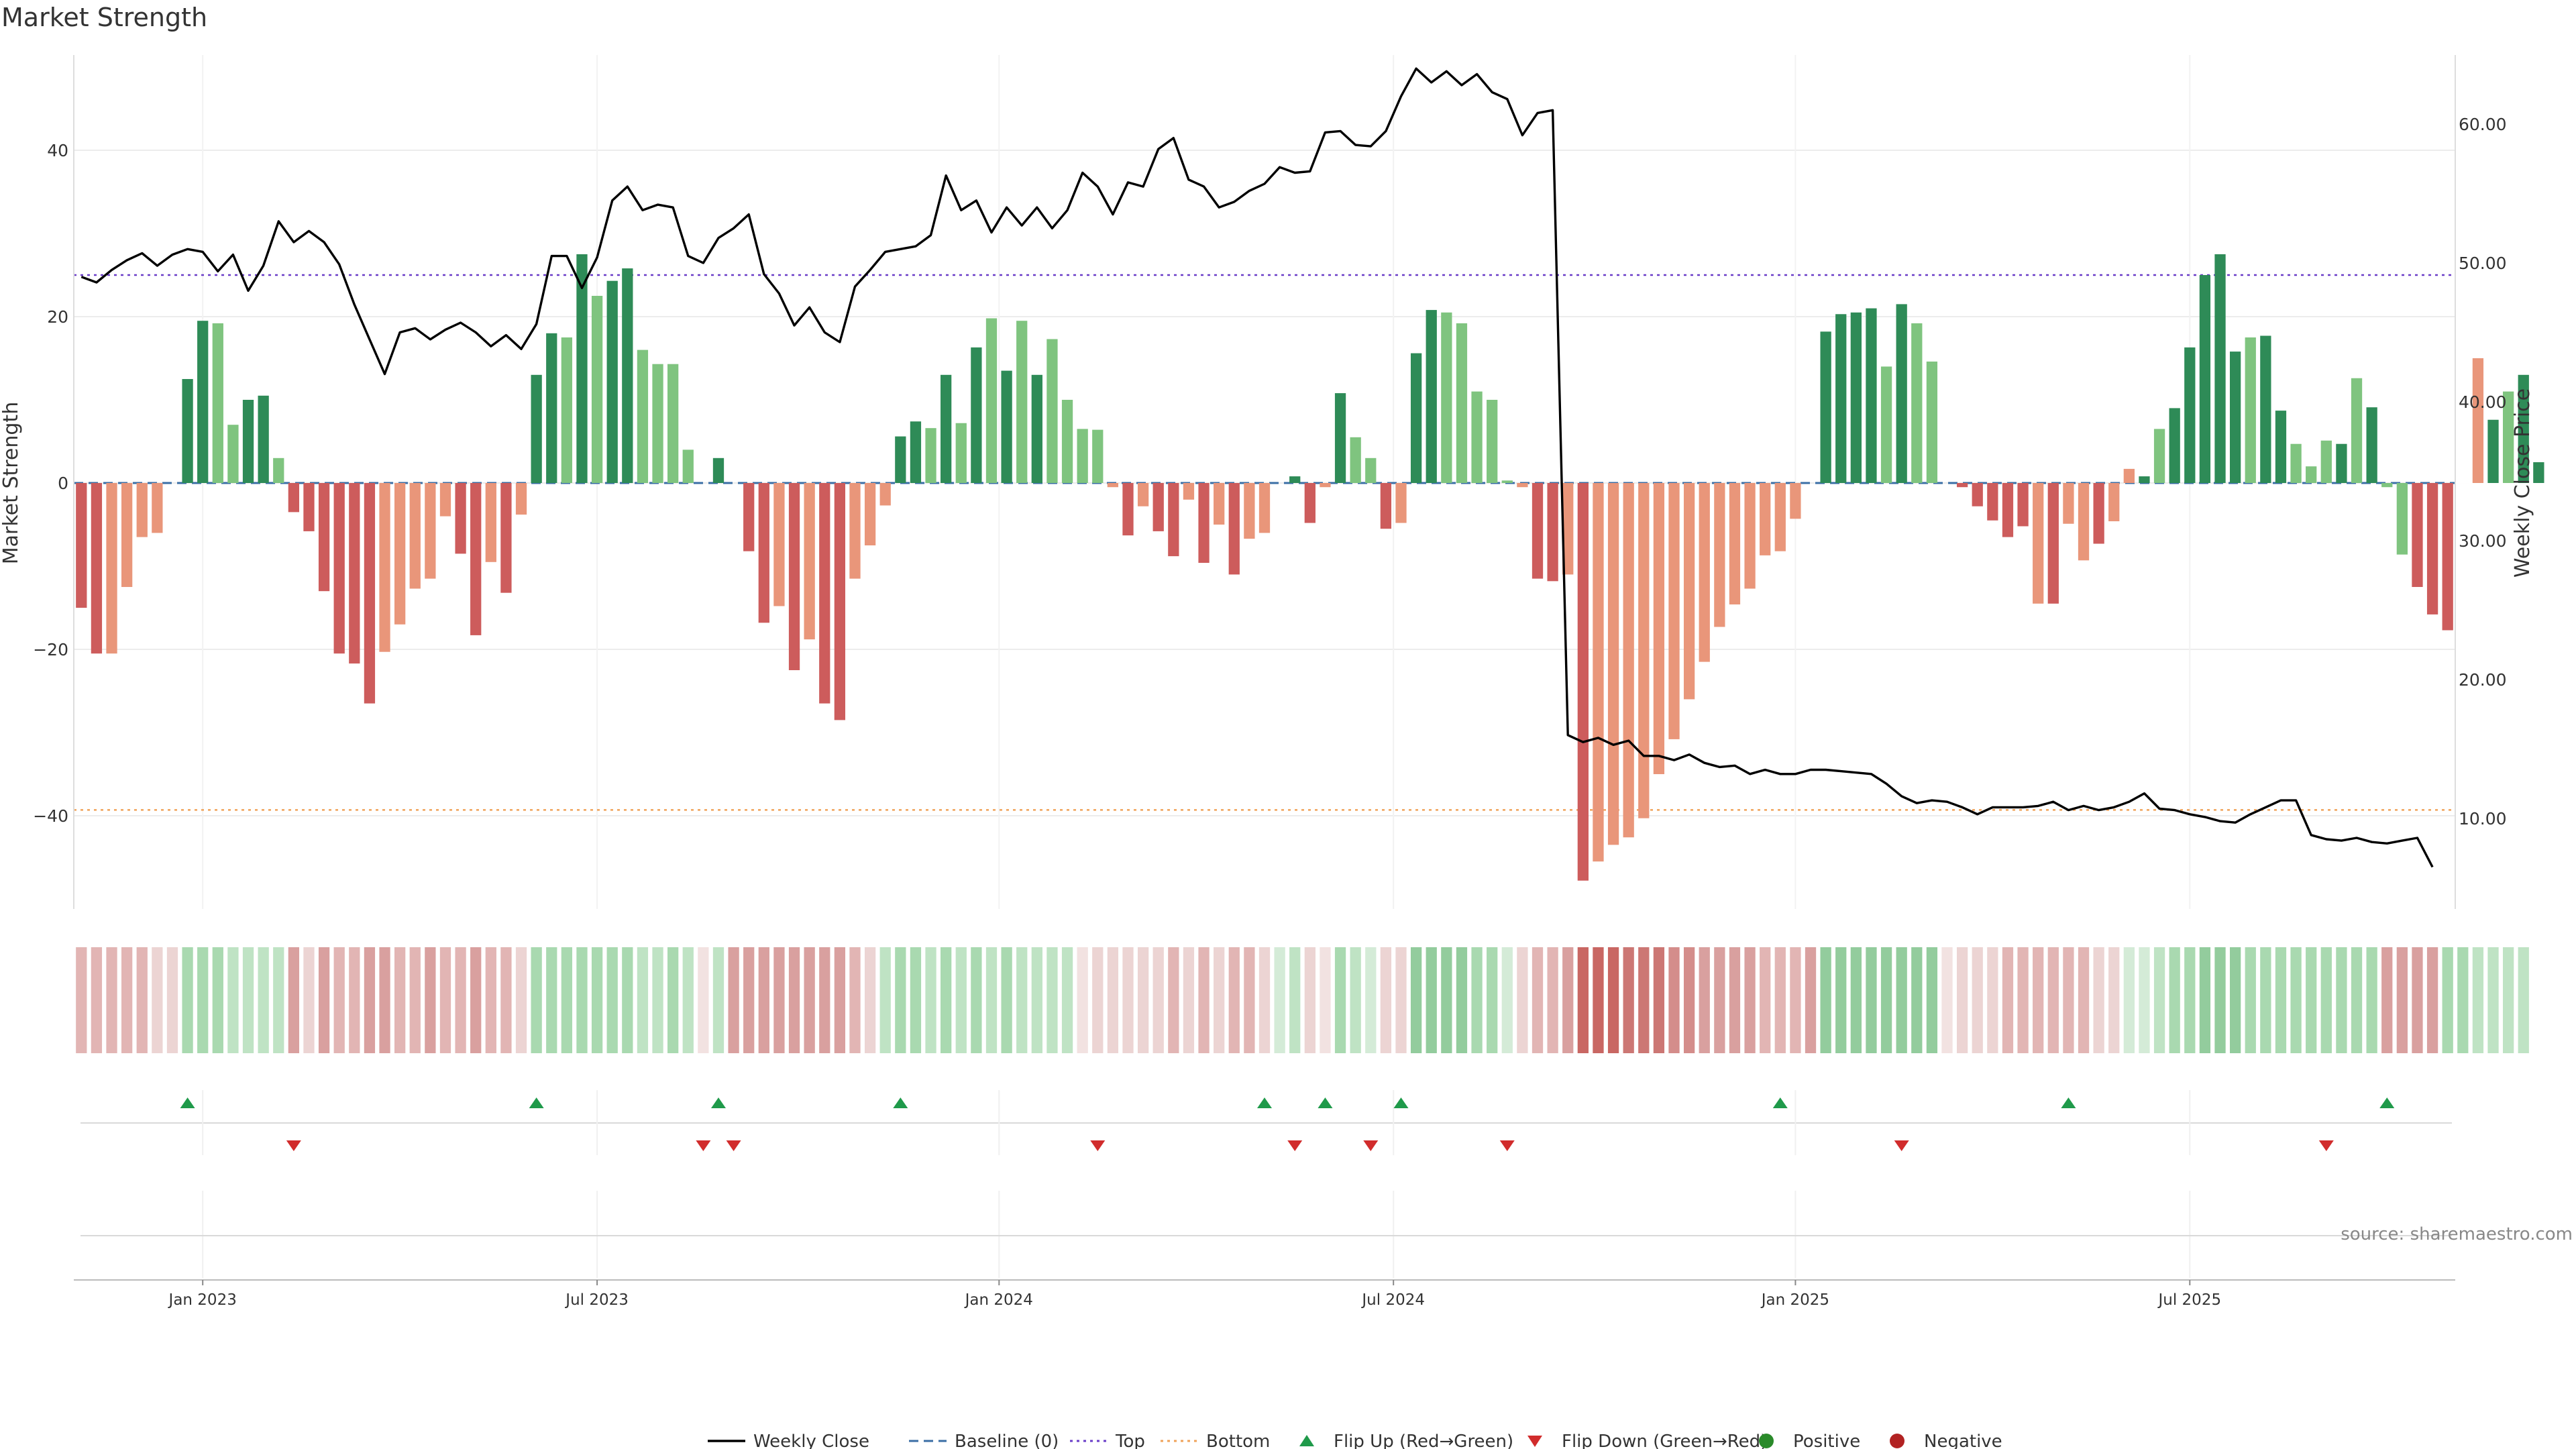  What do you see at coordinates (1963, 1440) in the screenshot?
I see `legend-label: Negative` at bounding box center [1963, 1440].